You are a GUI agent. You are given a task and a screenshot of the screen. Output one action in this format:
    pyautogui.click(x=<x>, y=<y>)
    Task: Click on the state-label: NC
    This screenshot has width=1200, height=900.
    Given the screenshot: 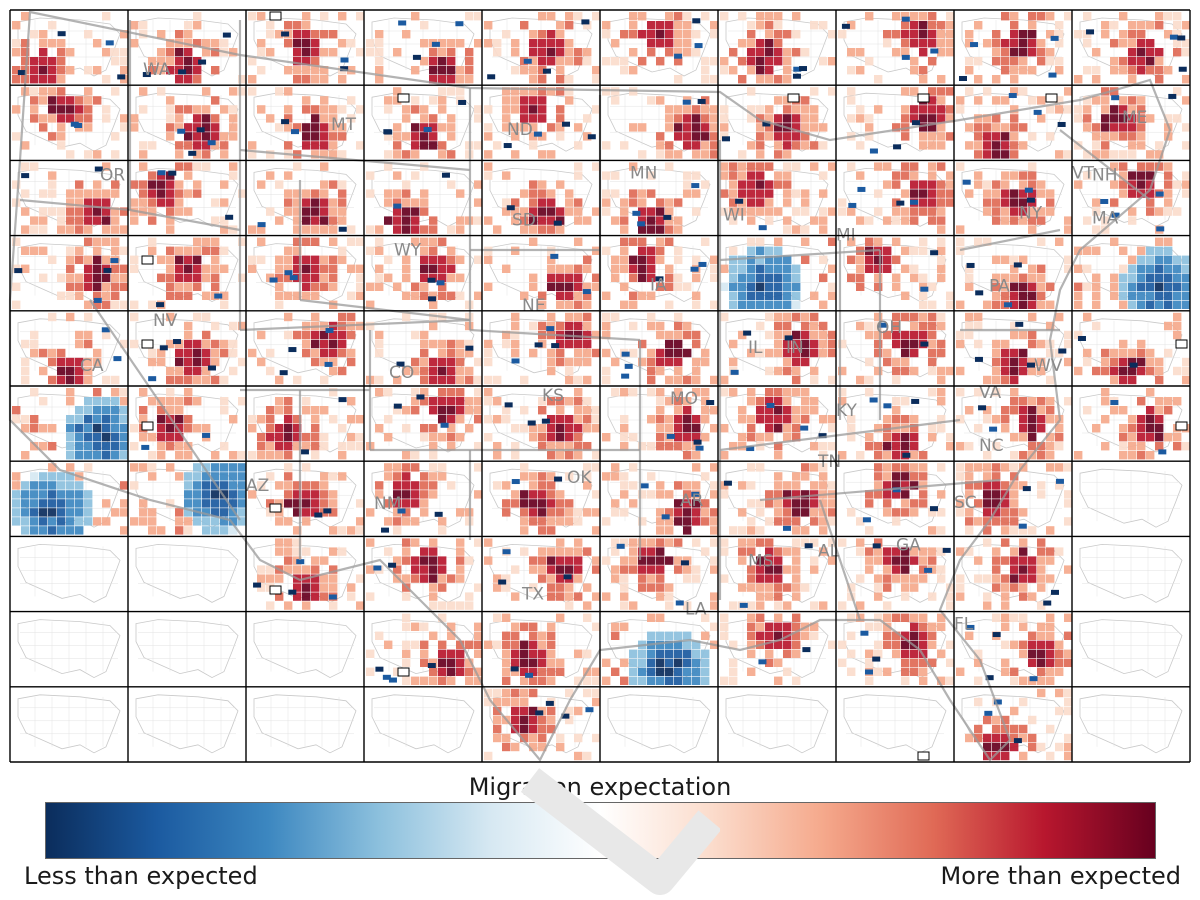 What is the action you would take?
    pyautogui.click(x=991, y=446)
    